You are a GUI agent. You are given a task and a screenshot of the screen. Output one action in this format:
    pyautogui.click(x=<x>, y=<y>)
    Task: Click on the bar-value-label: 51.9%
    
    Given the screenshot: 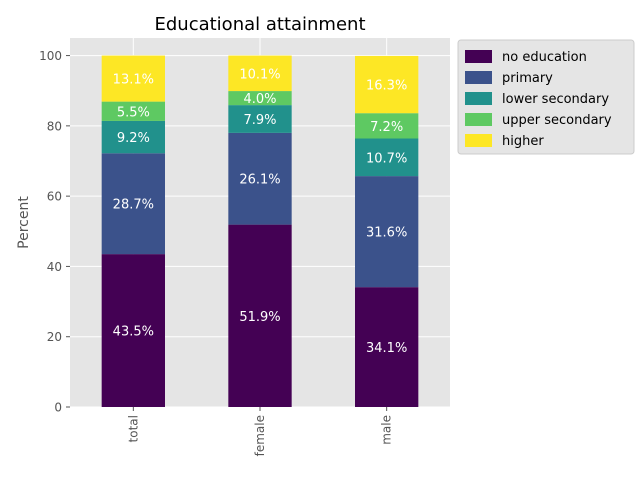 What is the action you would take?
    pyautogui.click(x=259, y=317)
    